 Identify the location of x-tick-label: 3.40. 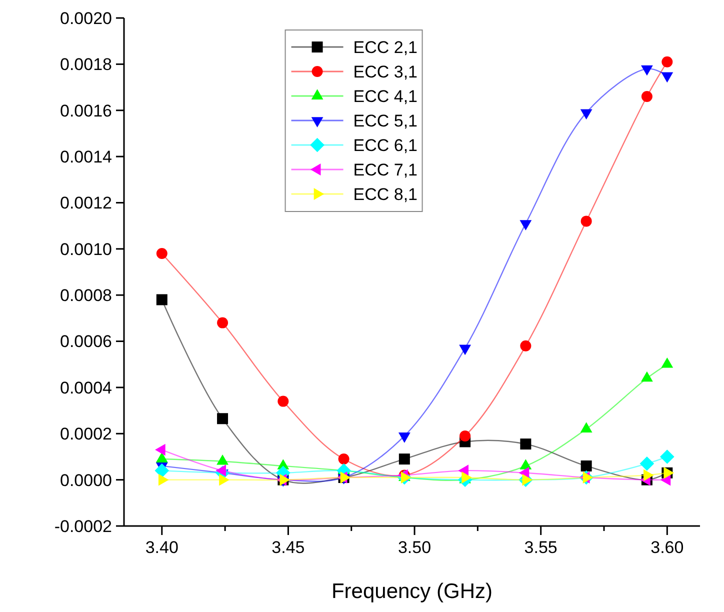
(161, 547).